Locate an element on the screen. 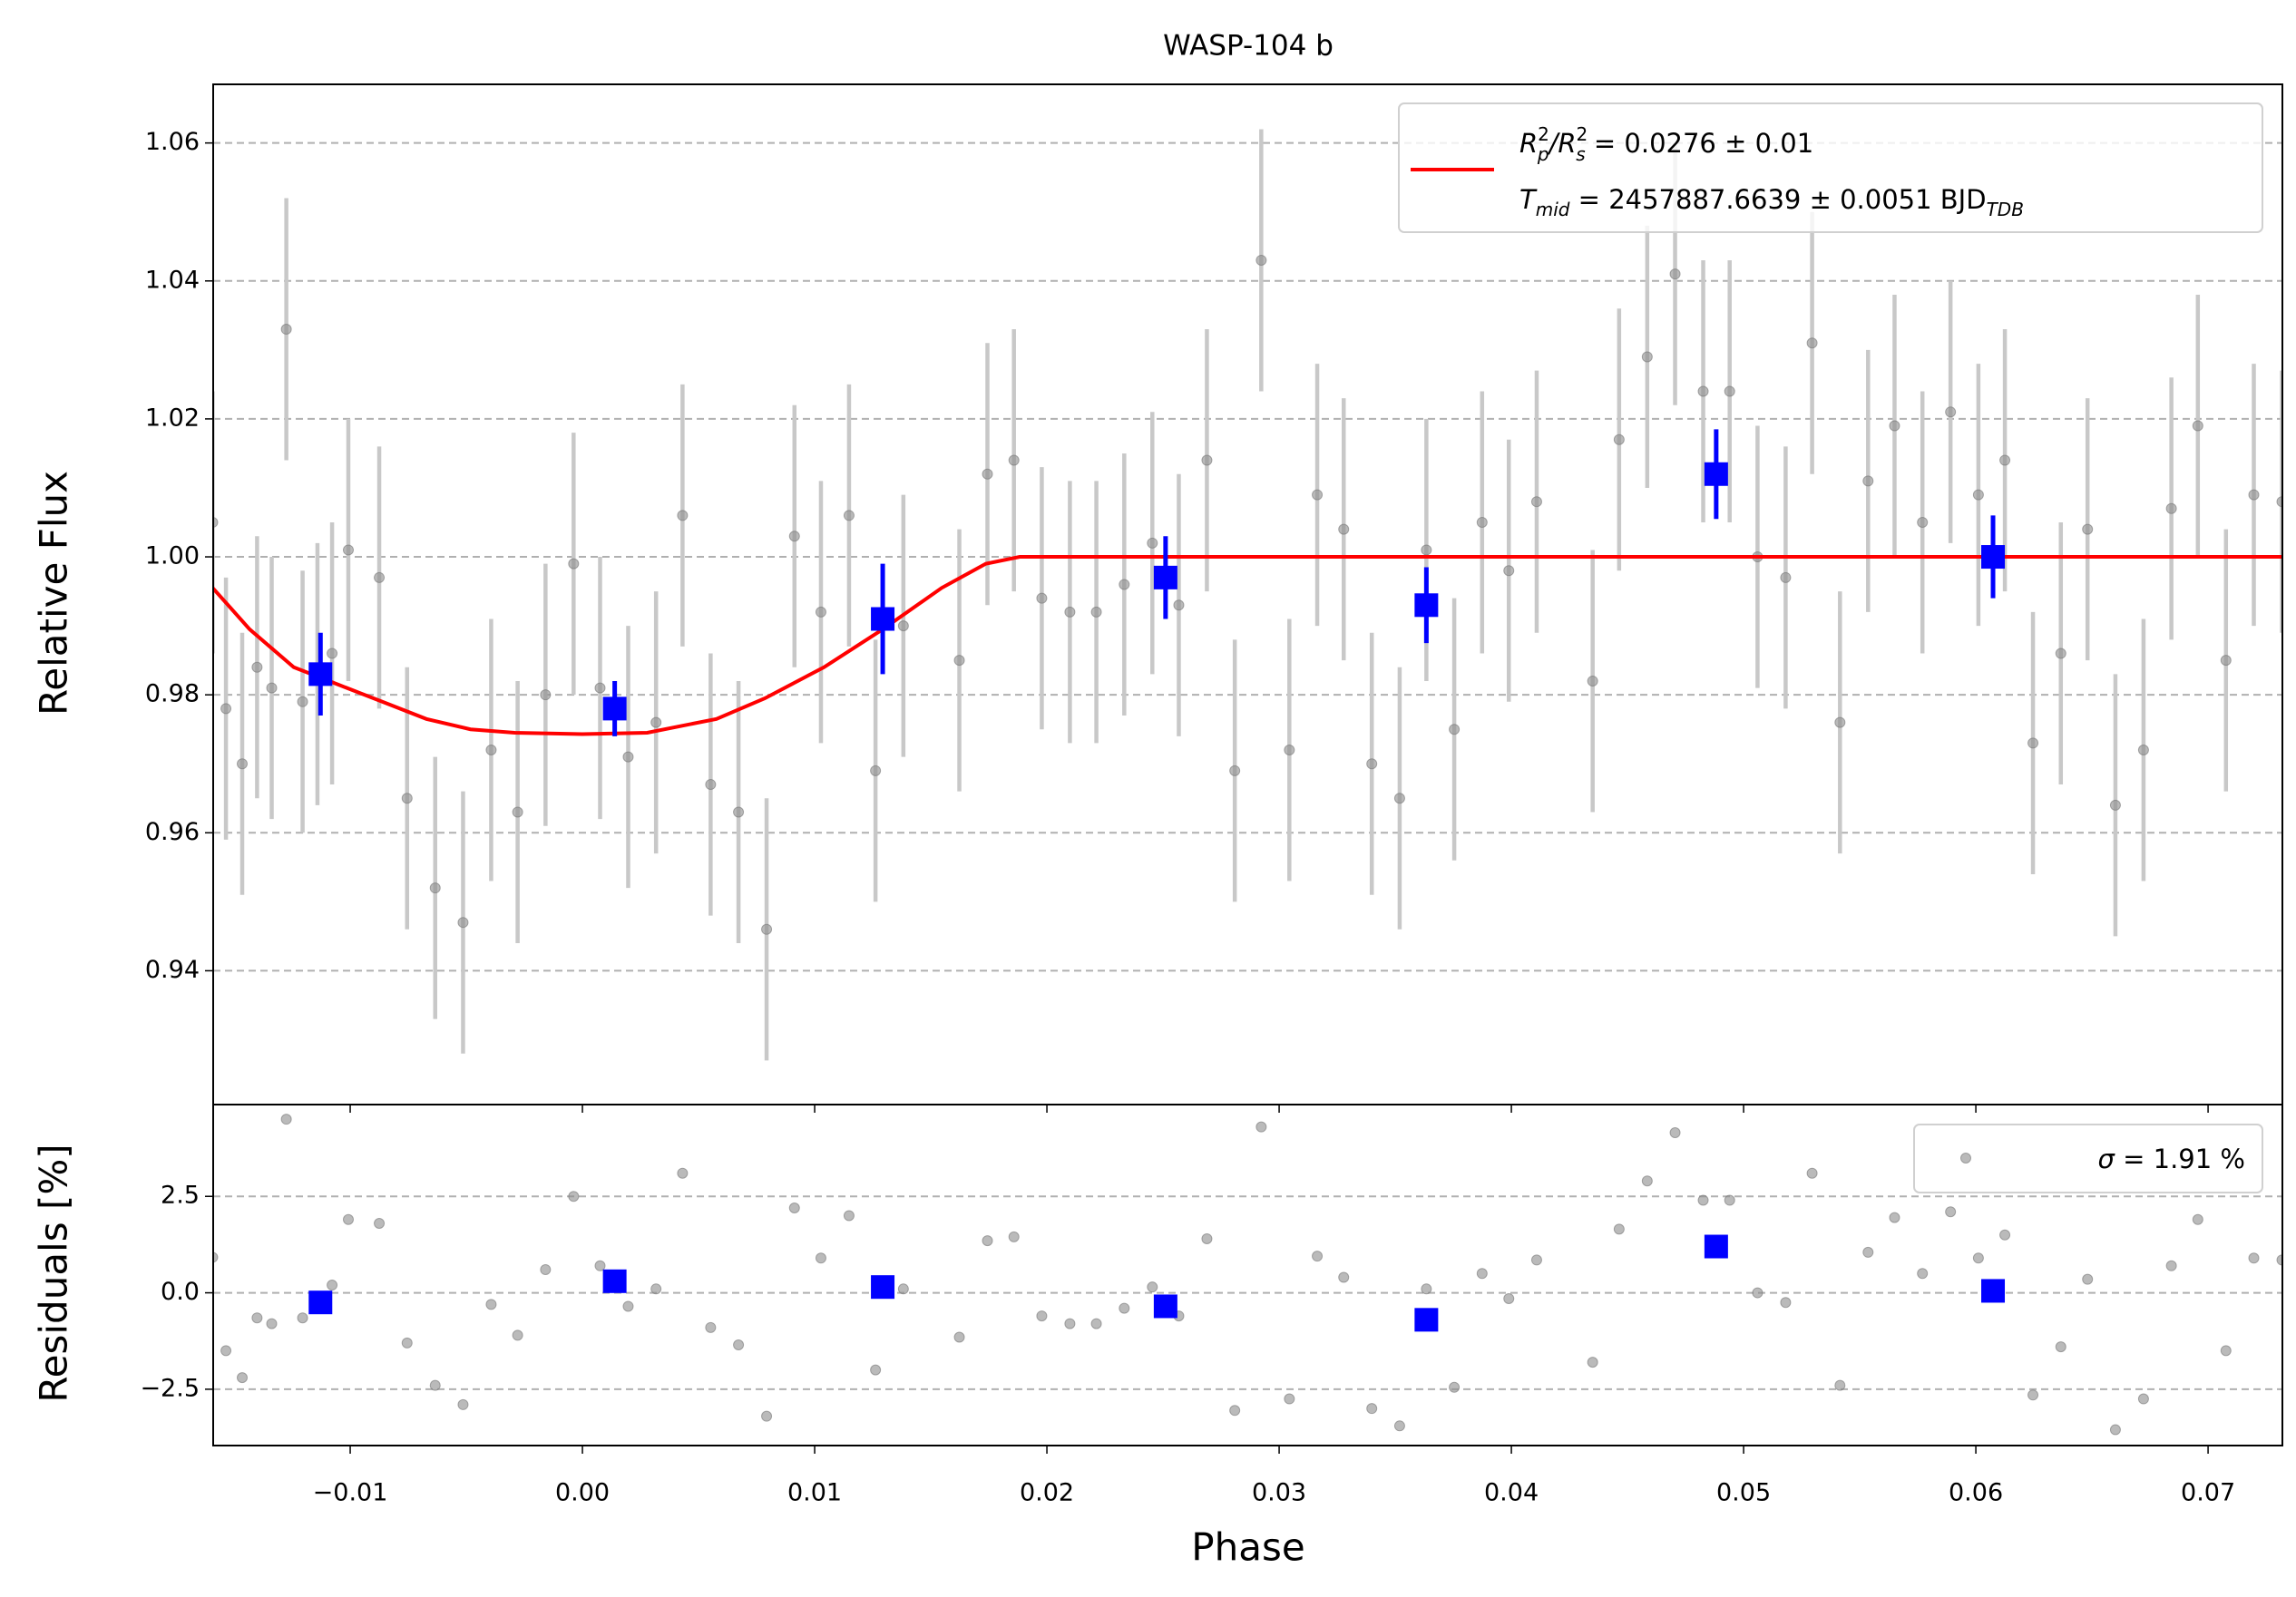  legend-label: R2 p/R2 s = 0.0276 ± 0.01 is located at coordinates (1666, 144).